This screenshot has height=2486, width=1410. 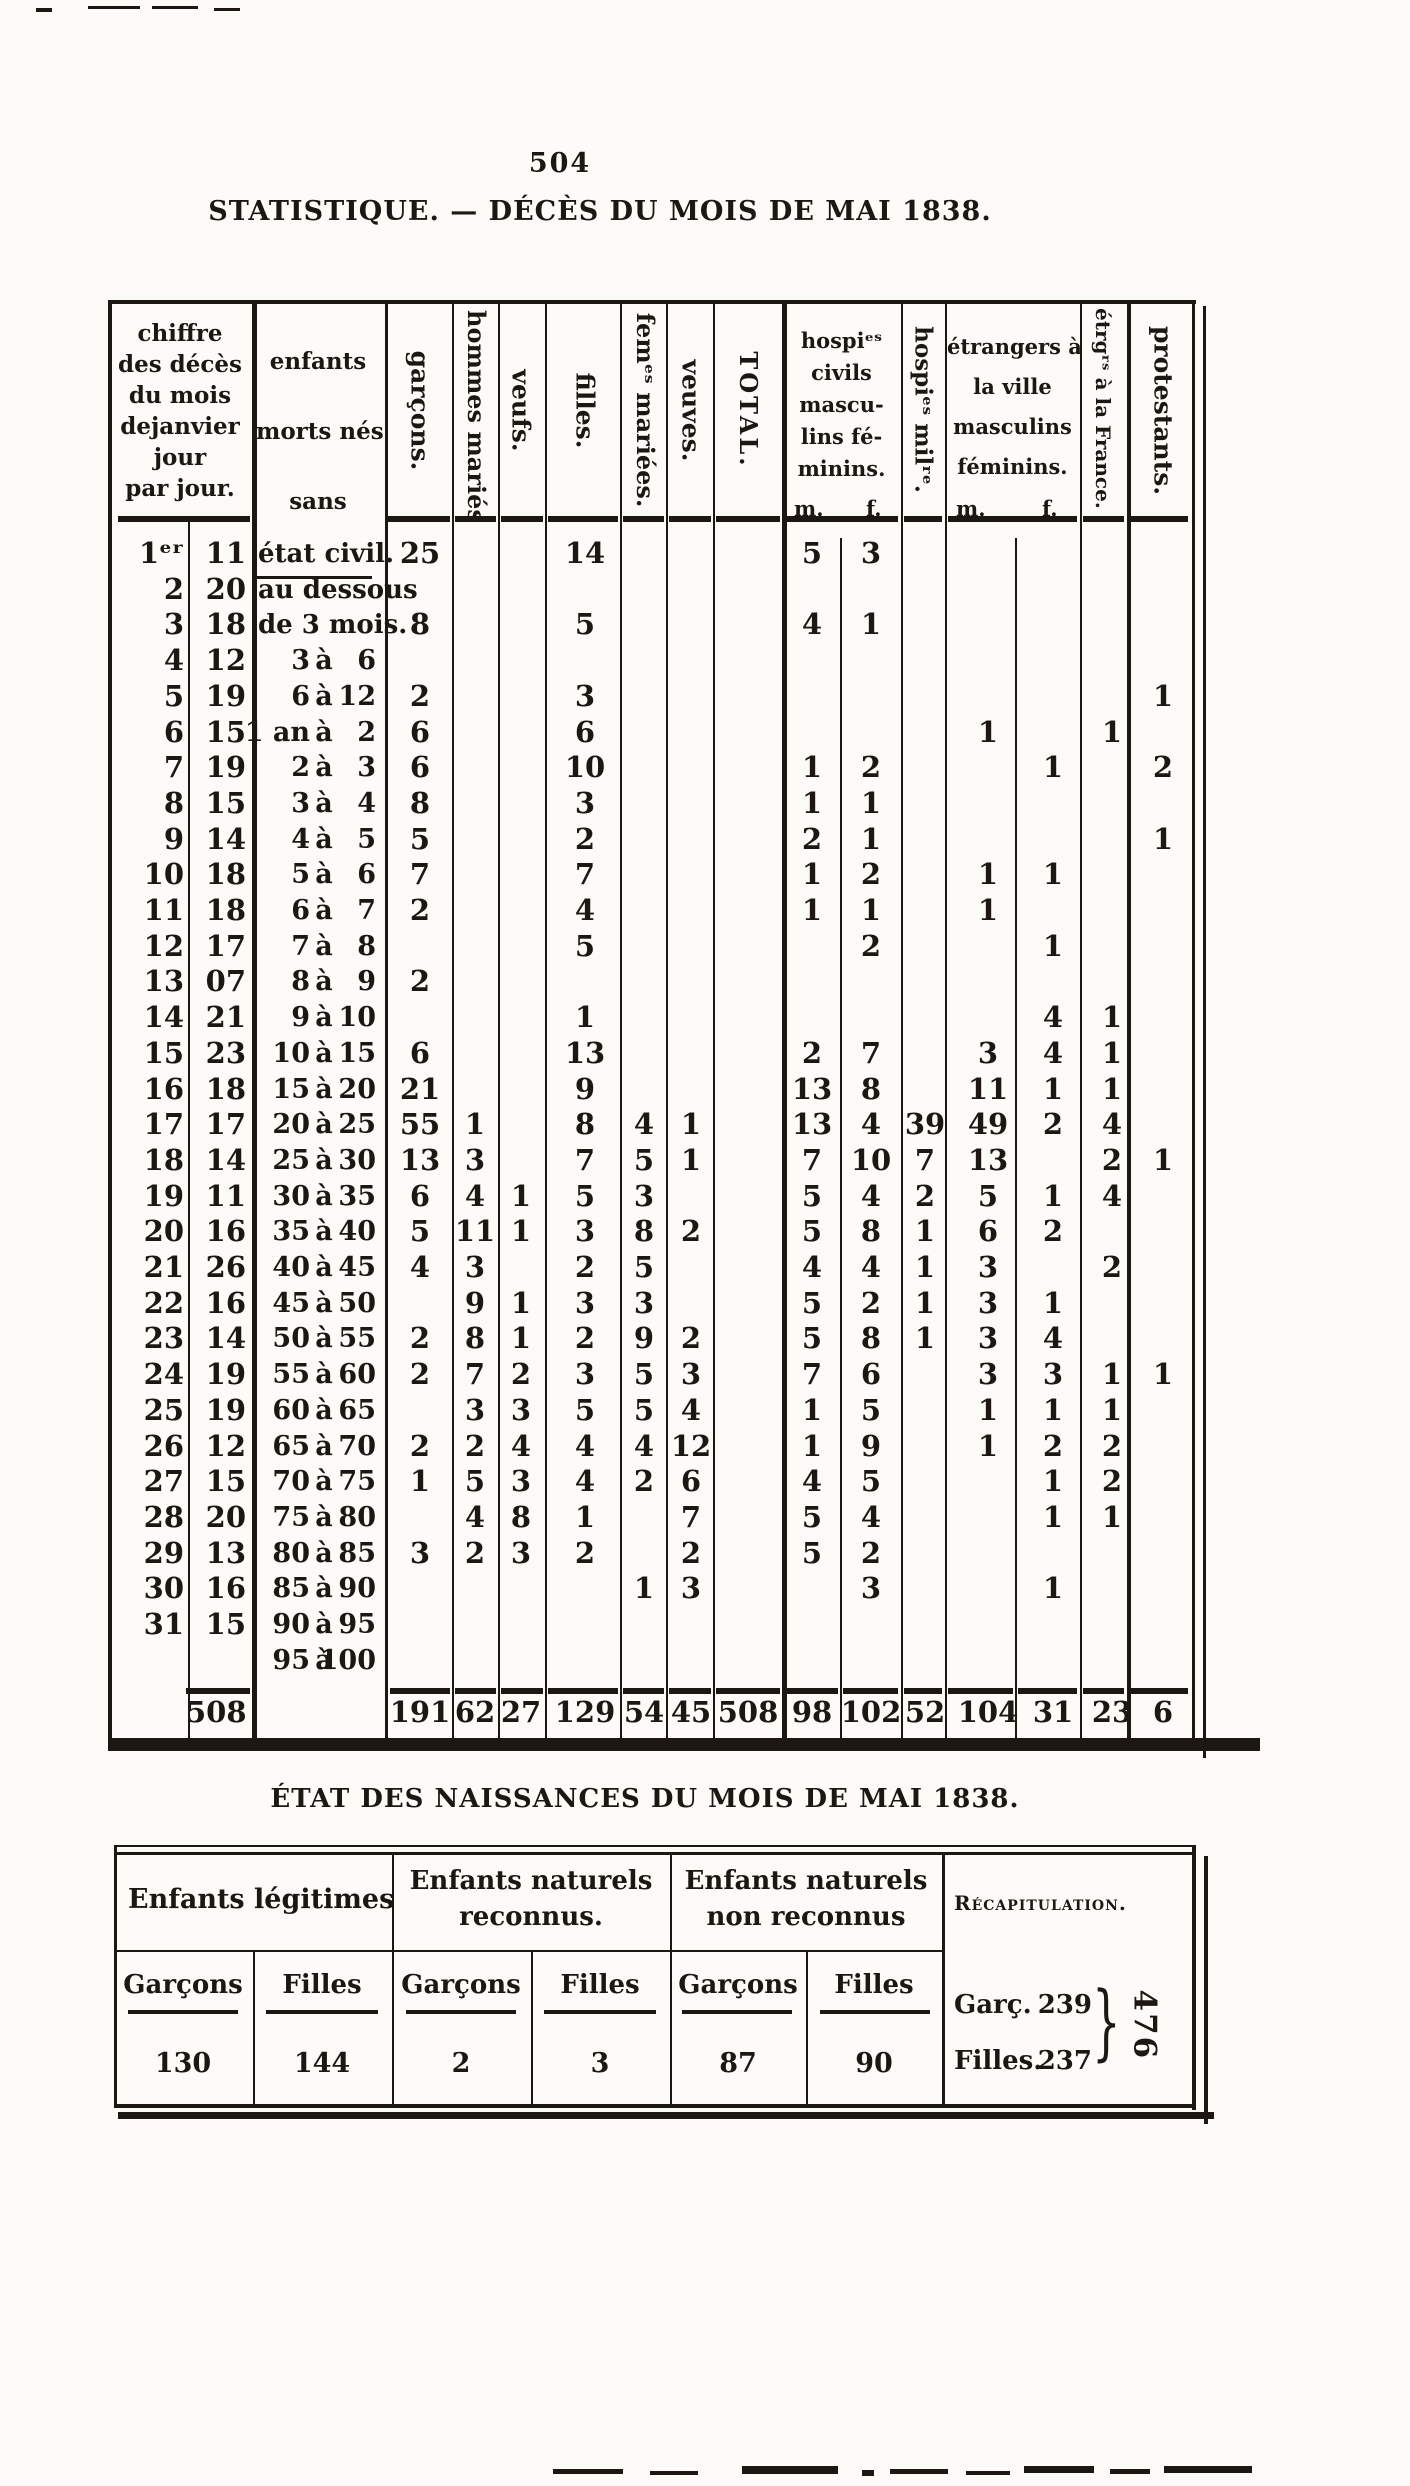 What do you see at coordinates (671, 1978) in the screenshot?
I see `naissances-col-sep` at bounding box center [671, 1978].